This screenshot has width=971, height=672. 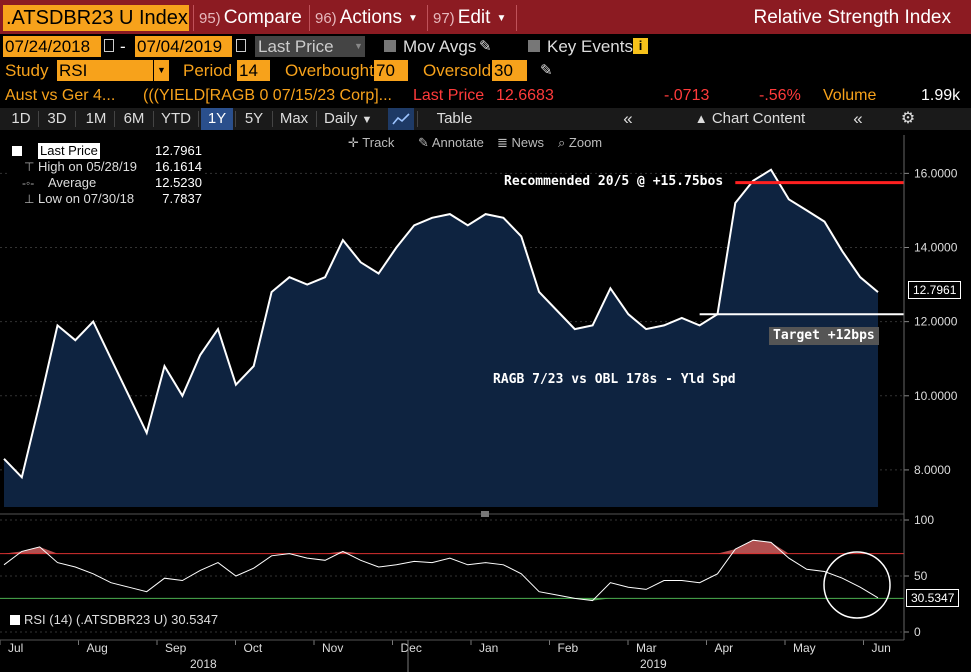 What do you see at coordinates (924, 520) in the screenshot?
I see `y-tick-label: 100` at bounding box center [924, 520].